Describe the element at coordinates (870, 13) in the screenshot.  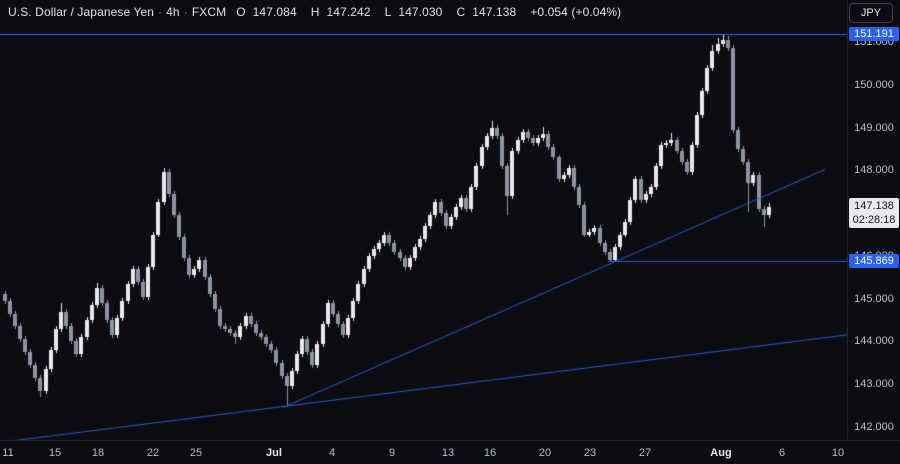
I see `currency-button: JPY` at that location.